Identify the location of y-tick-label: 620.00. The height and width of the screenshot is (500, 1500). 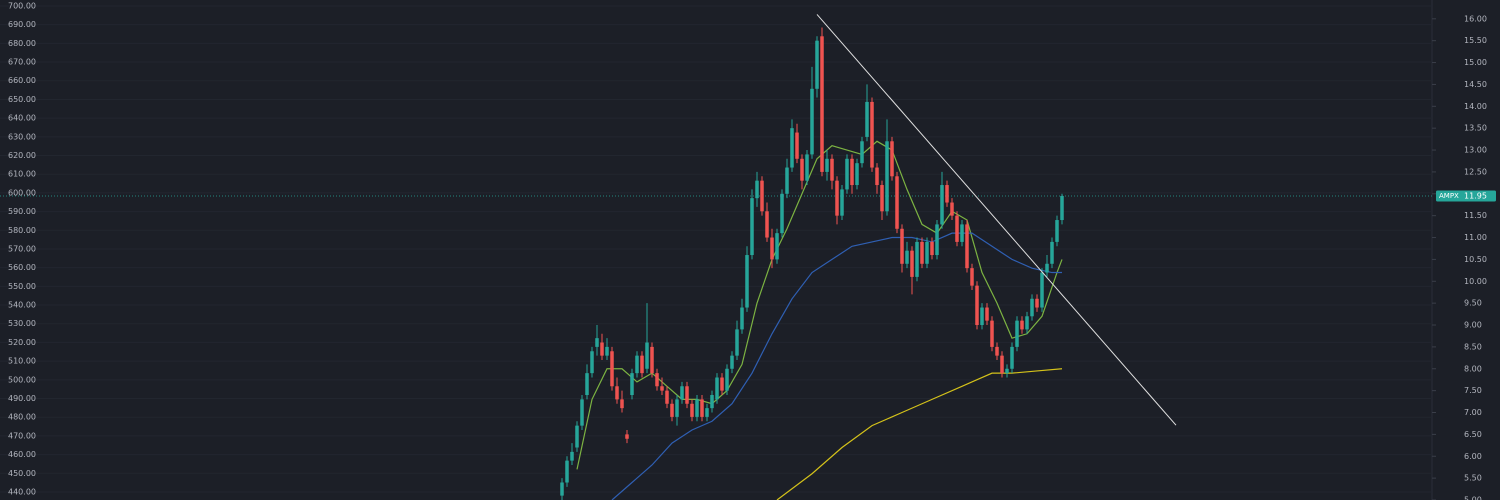
(22, 155).